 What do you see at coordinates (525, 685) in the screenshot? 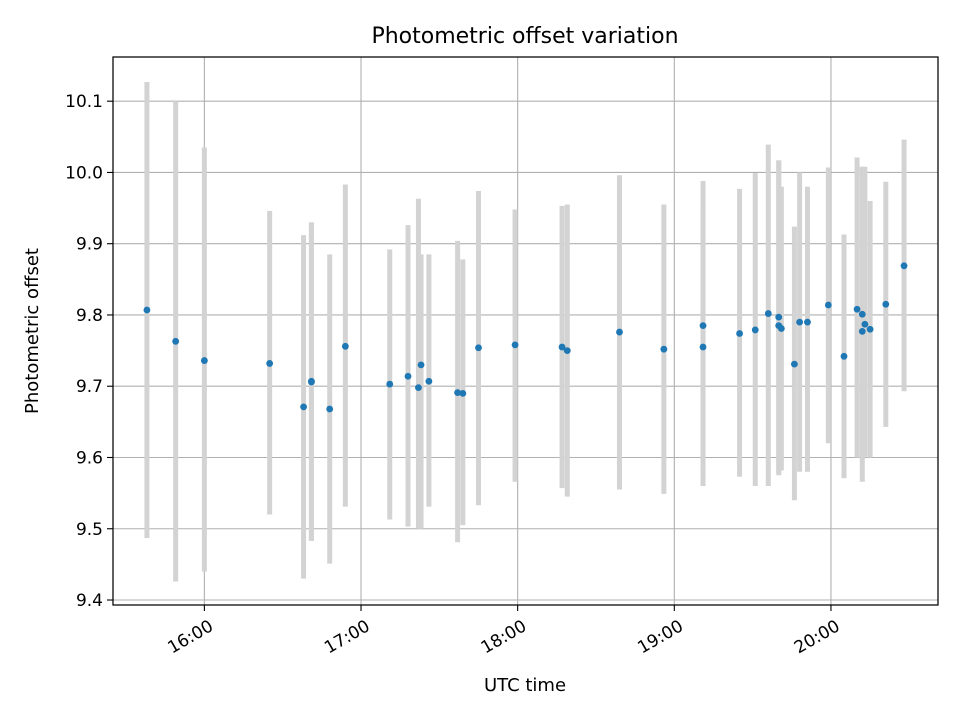
I see `x-axis-label: UTC time` at bounding box center [525, 685].